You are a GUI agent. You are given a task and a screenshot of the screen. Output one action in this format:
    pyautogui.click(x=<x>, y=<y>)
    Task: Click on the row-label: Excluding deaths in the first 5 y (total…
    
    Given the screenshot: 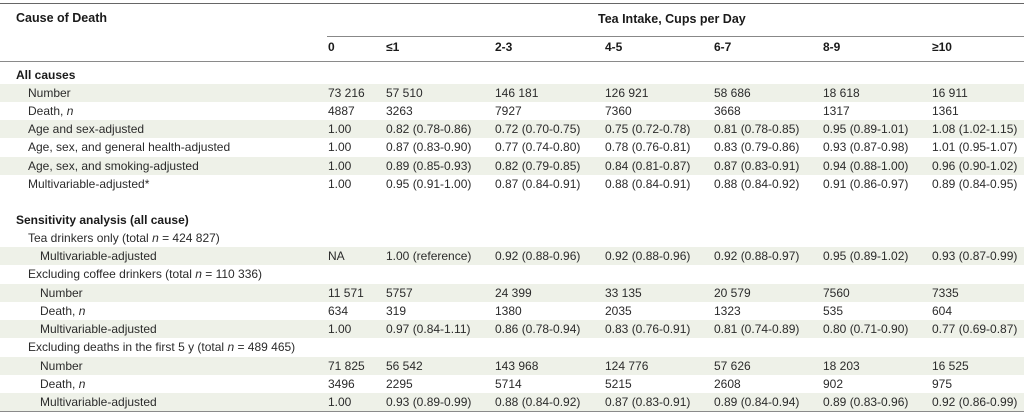 What is the action you would take?
    pyautogui.click(x=161, y=347)
    